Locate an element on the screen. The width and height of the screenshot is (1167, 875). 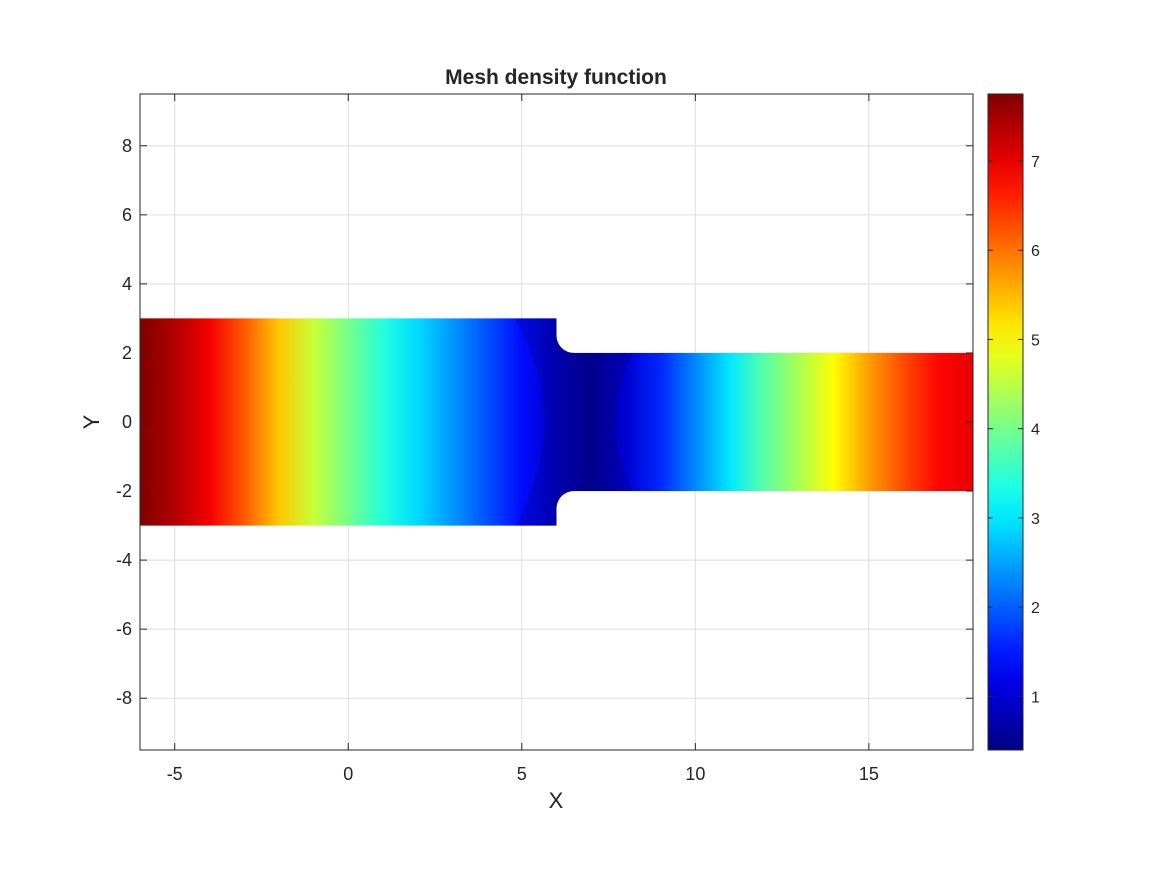
y-tick-label: -8 is located at coordinates (124, 698).